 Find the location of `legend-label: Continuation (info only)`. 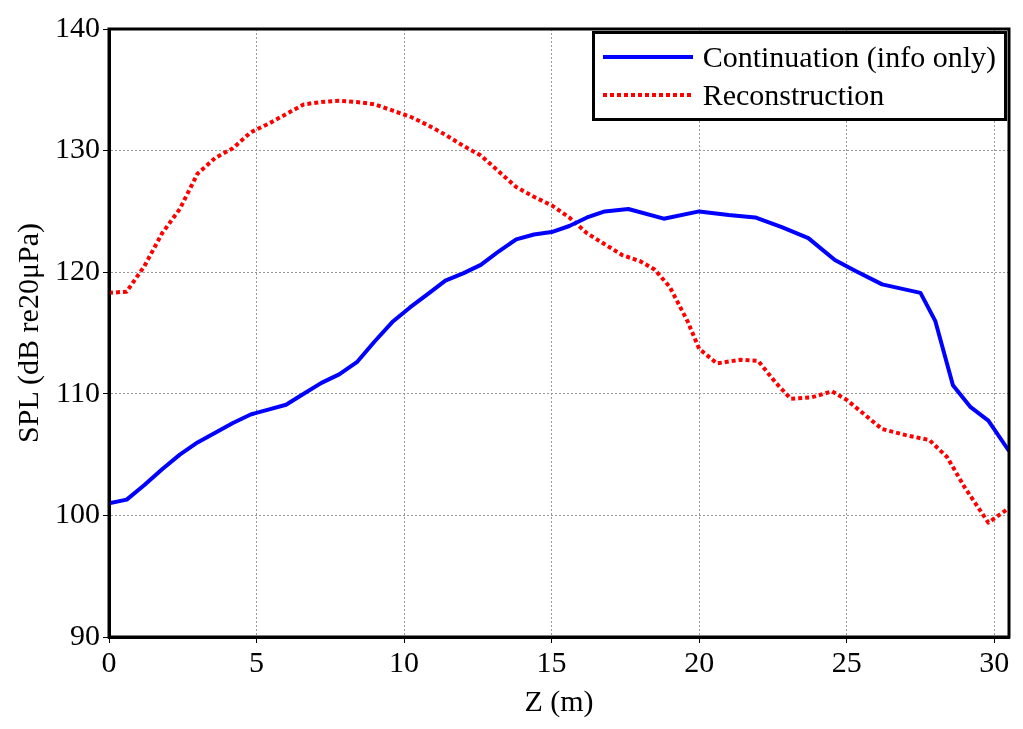

legend-label: Continuation (info only) is located at coordinates (849, 57).